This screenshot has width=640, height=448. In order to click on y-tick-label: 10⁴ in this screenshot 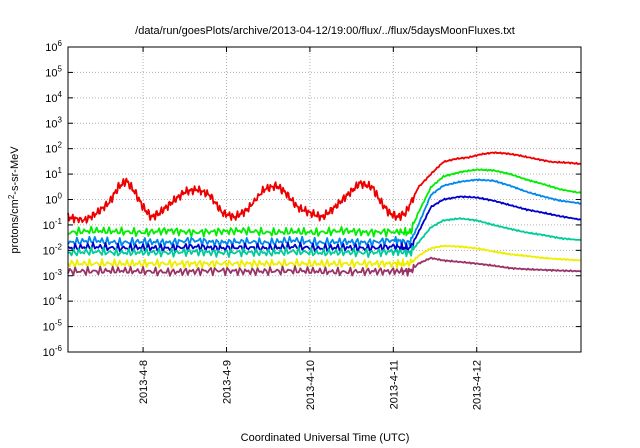, I will do `click(53, 97)`.